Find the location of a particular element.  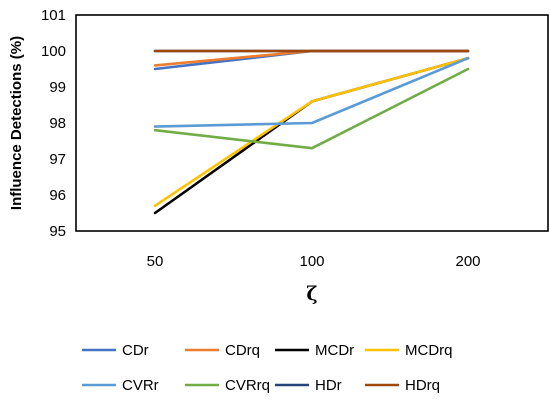

y-tick-label: 99 is located at coordinates (57, 87).